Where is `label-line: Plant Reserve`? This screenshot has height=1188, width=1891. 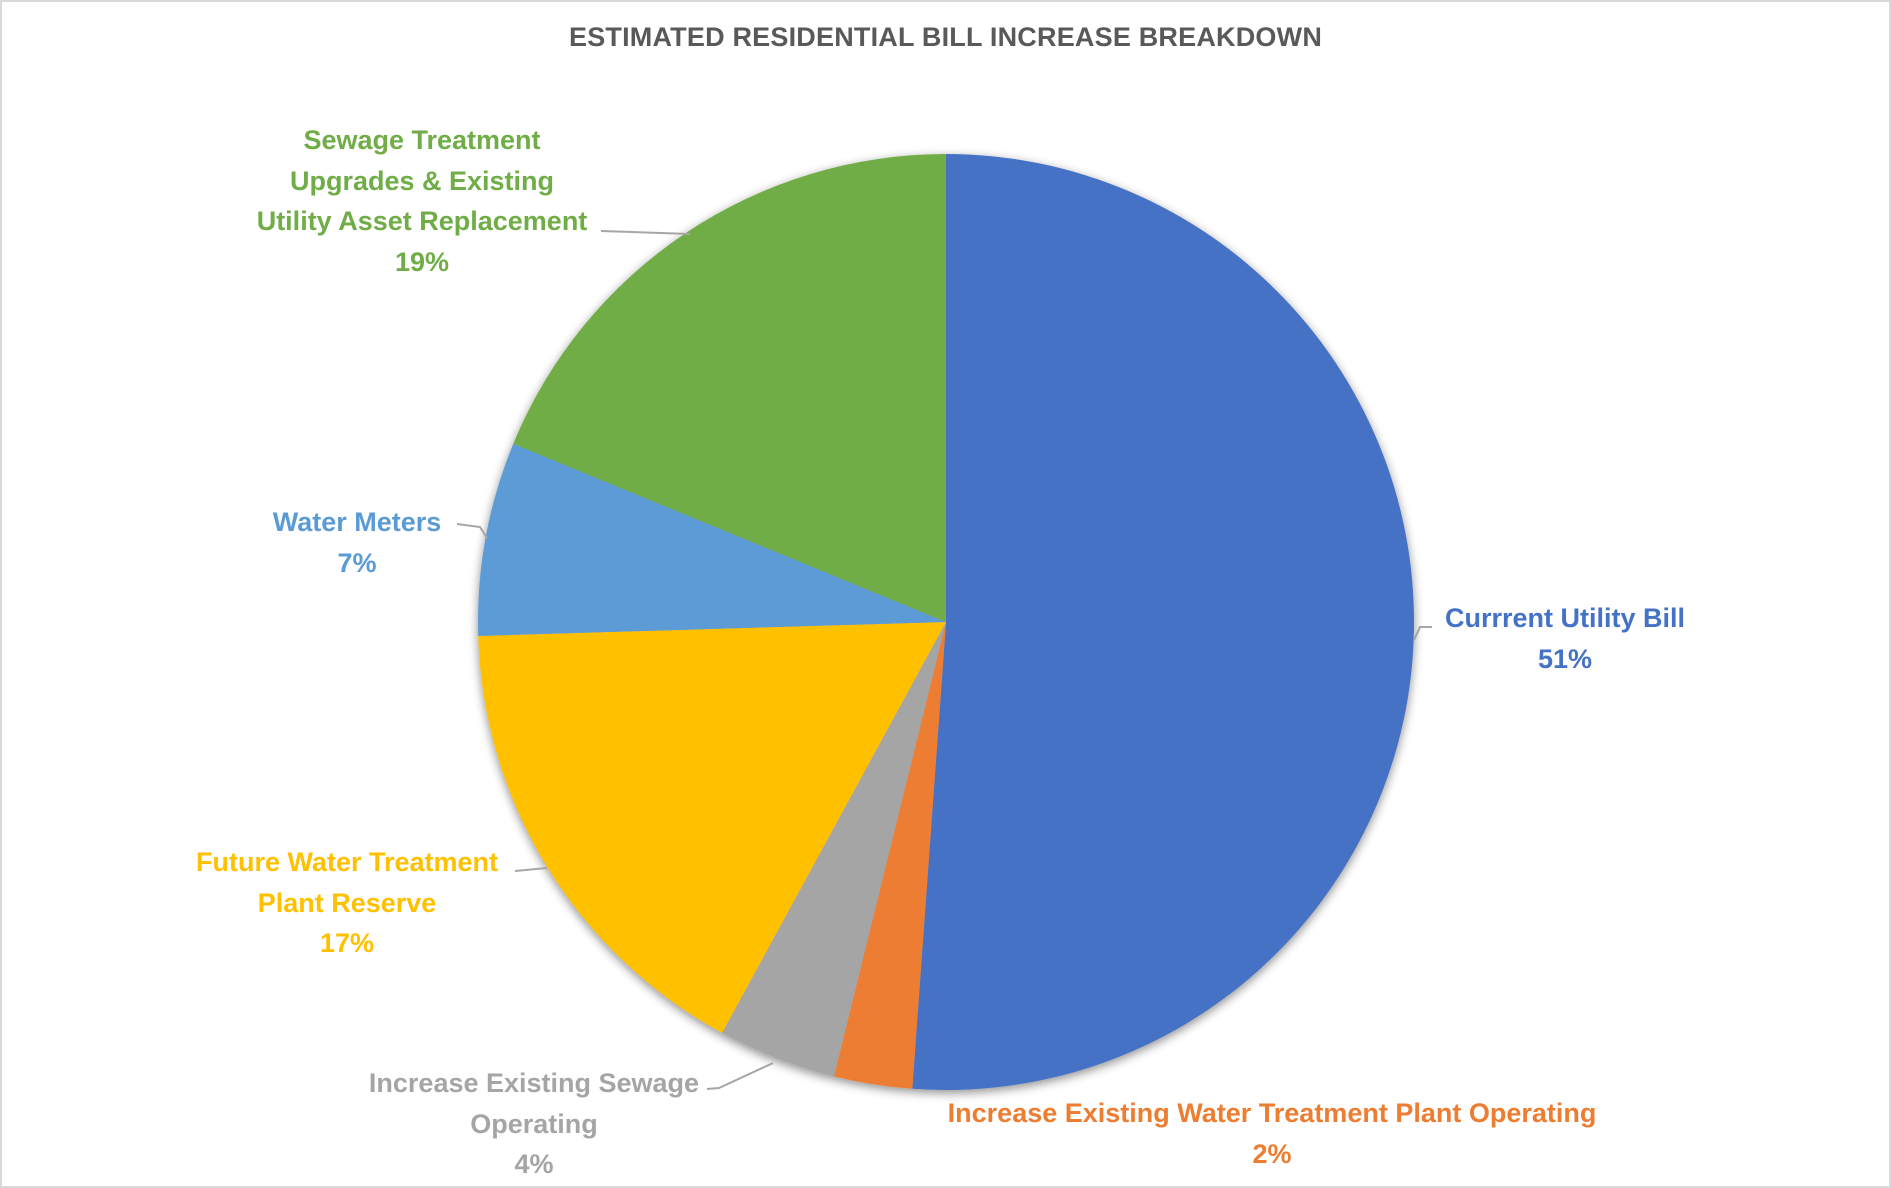 label-line: Plant Reserve is located at coordinates (347, 902).